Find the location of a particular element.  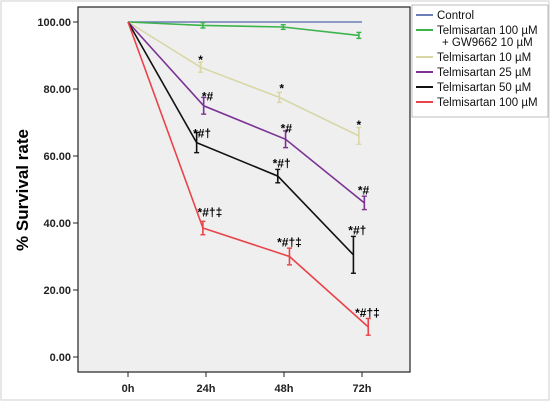

y-axis-title: % Survival rate is located at coordinates (22, 190).